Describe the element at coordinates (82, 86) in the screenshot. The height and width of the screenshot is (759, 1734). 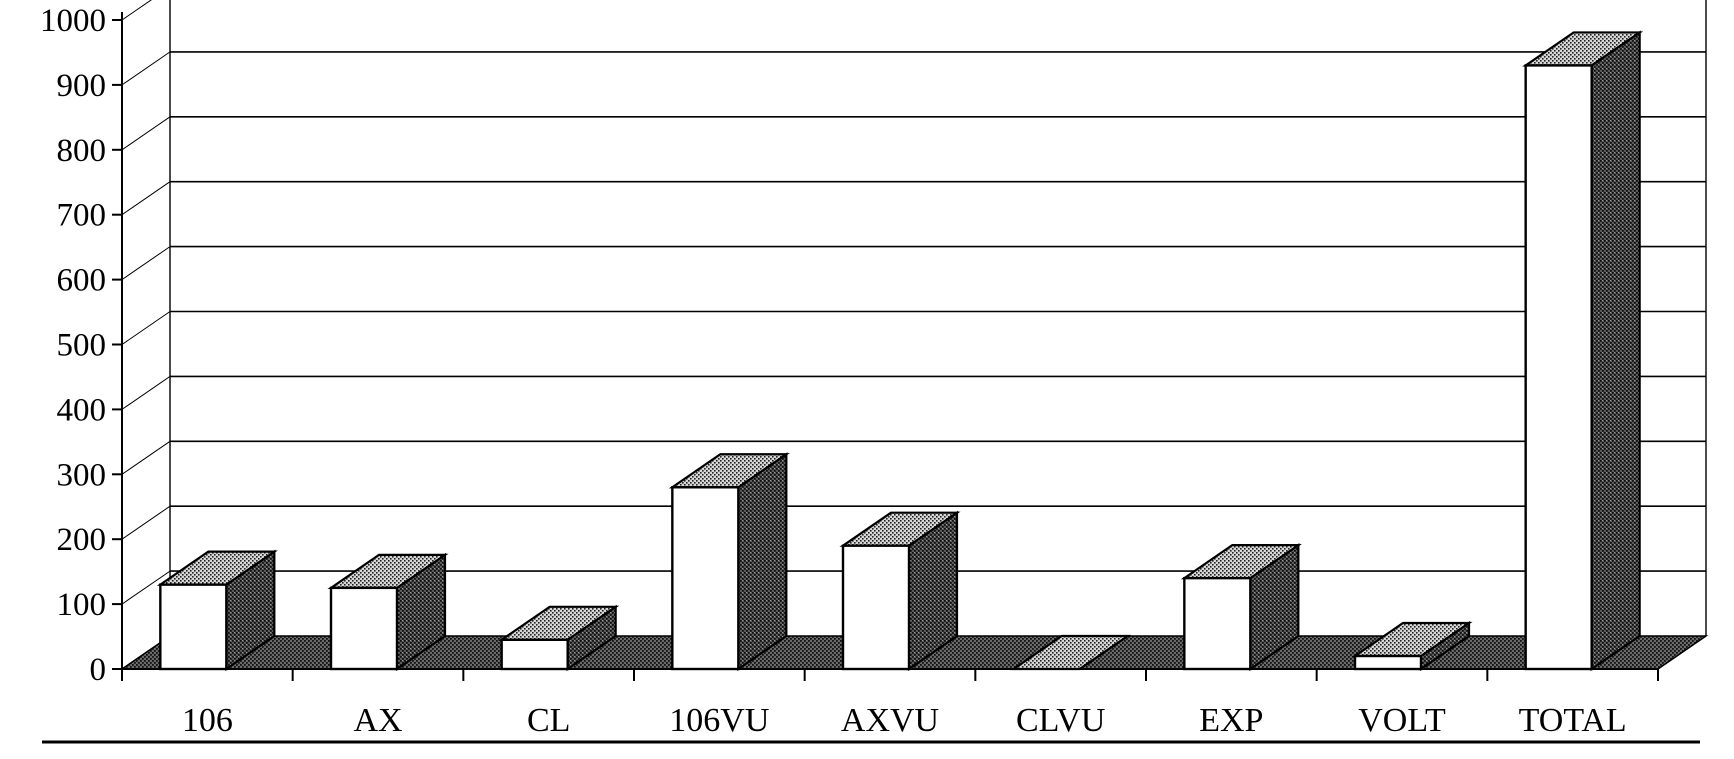
I see `y-tick-label: 900` at that location.